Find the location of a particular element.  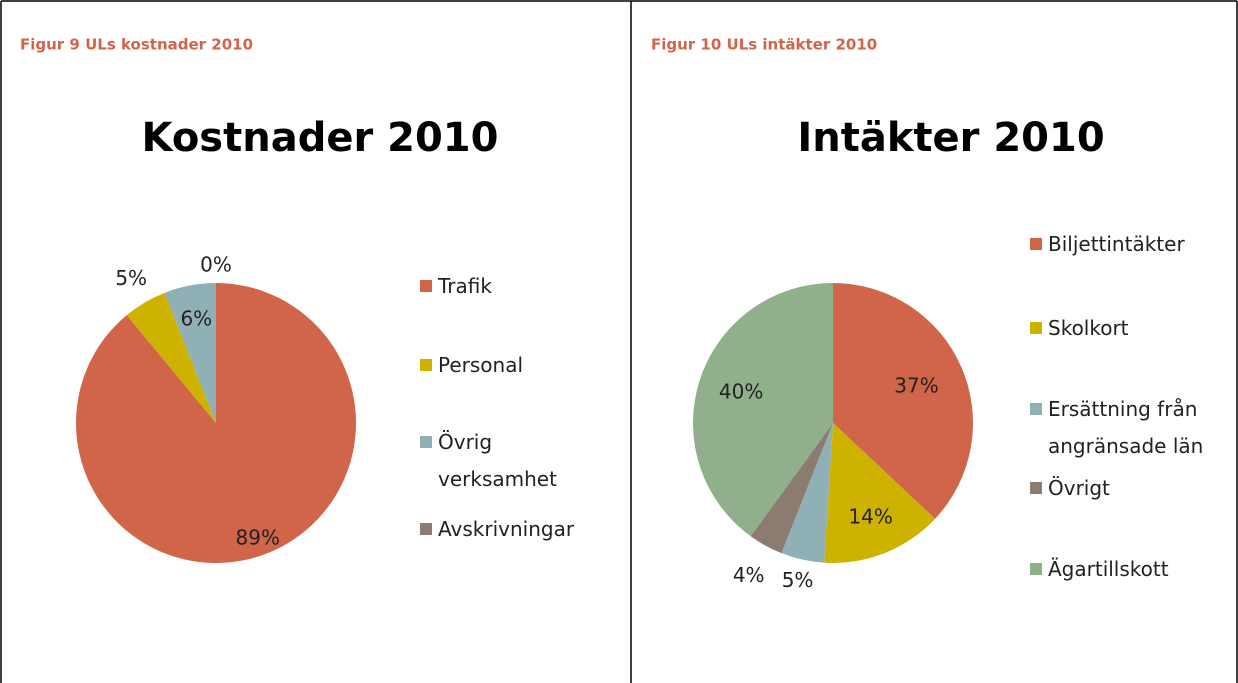

legend-label: Personal is located at coordinates (481, 365).